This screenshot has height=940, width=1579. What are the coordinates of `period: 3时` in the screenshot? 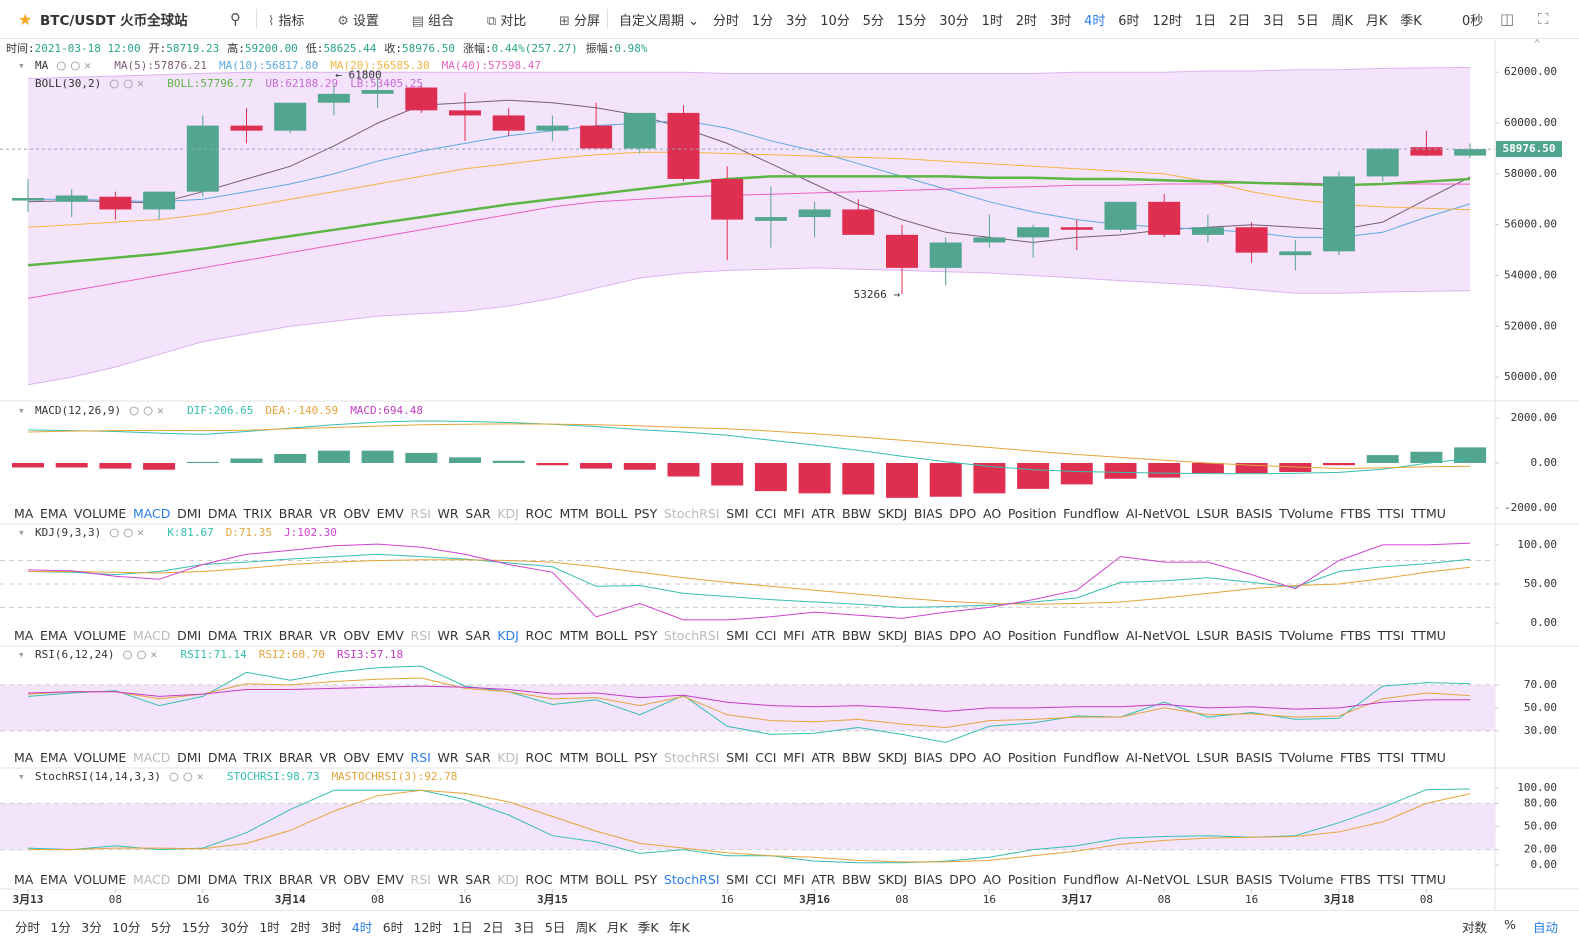 It's located at (331, 927).